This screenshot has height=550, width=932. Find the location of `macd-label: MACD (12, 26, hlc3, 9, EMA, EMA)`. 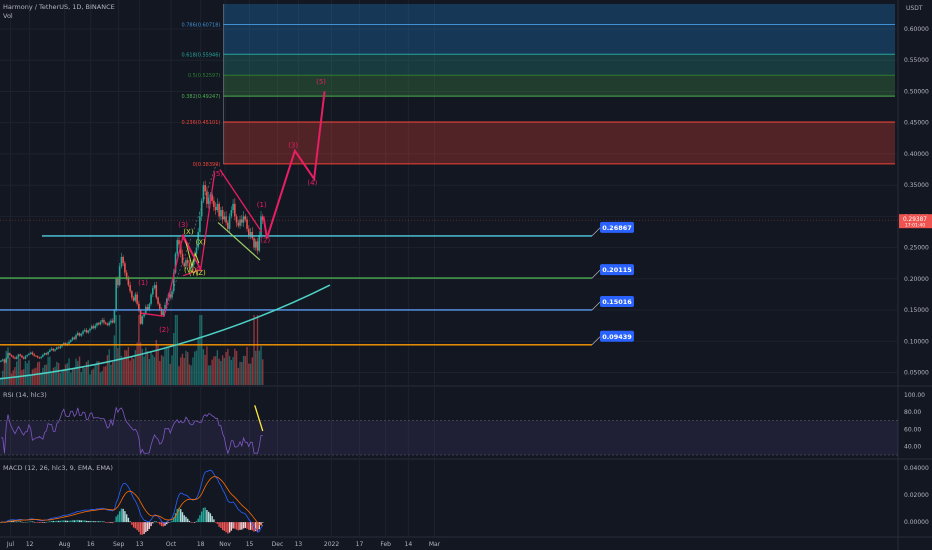

macd-label: MACD (12, 26, hlc3, 9, EMA, EMA) is located at coordinates (58, 468).